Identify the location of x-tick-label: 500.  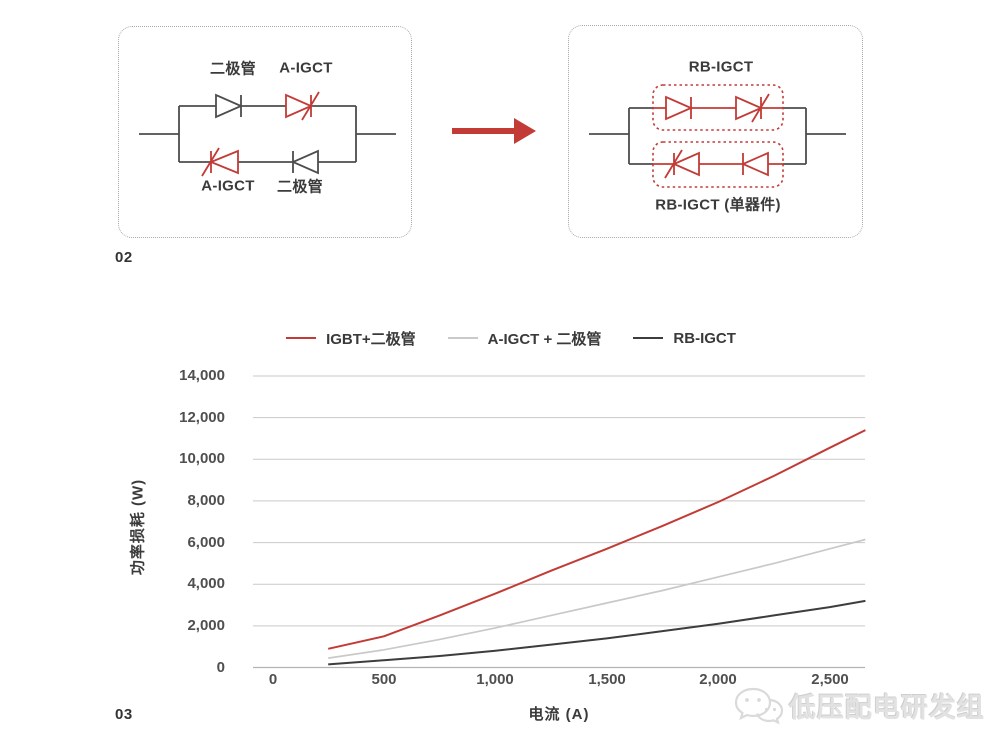
(384, 679).